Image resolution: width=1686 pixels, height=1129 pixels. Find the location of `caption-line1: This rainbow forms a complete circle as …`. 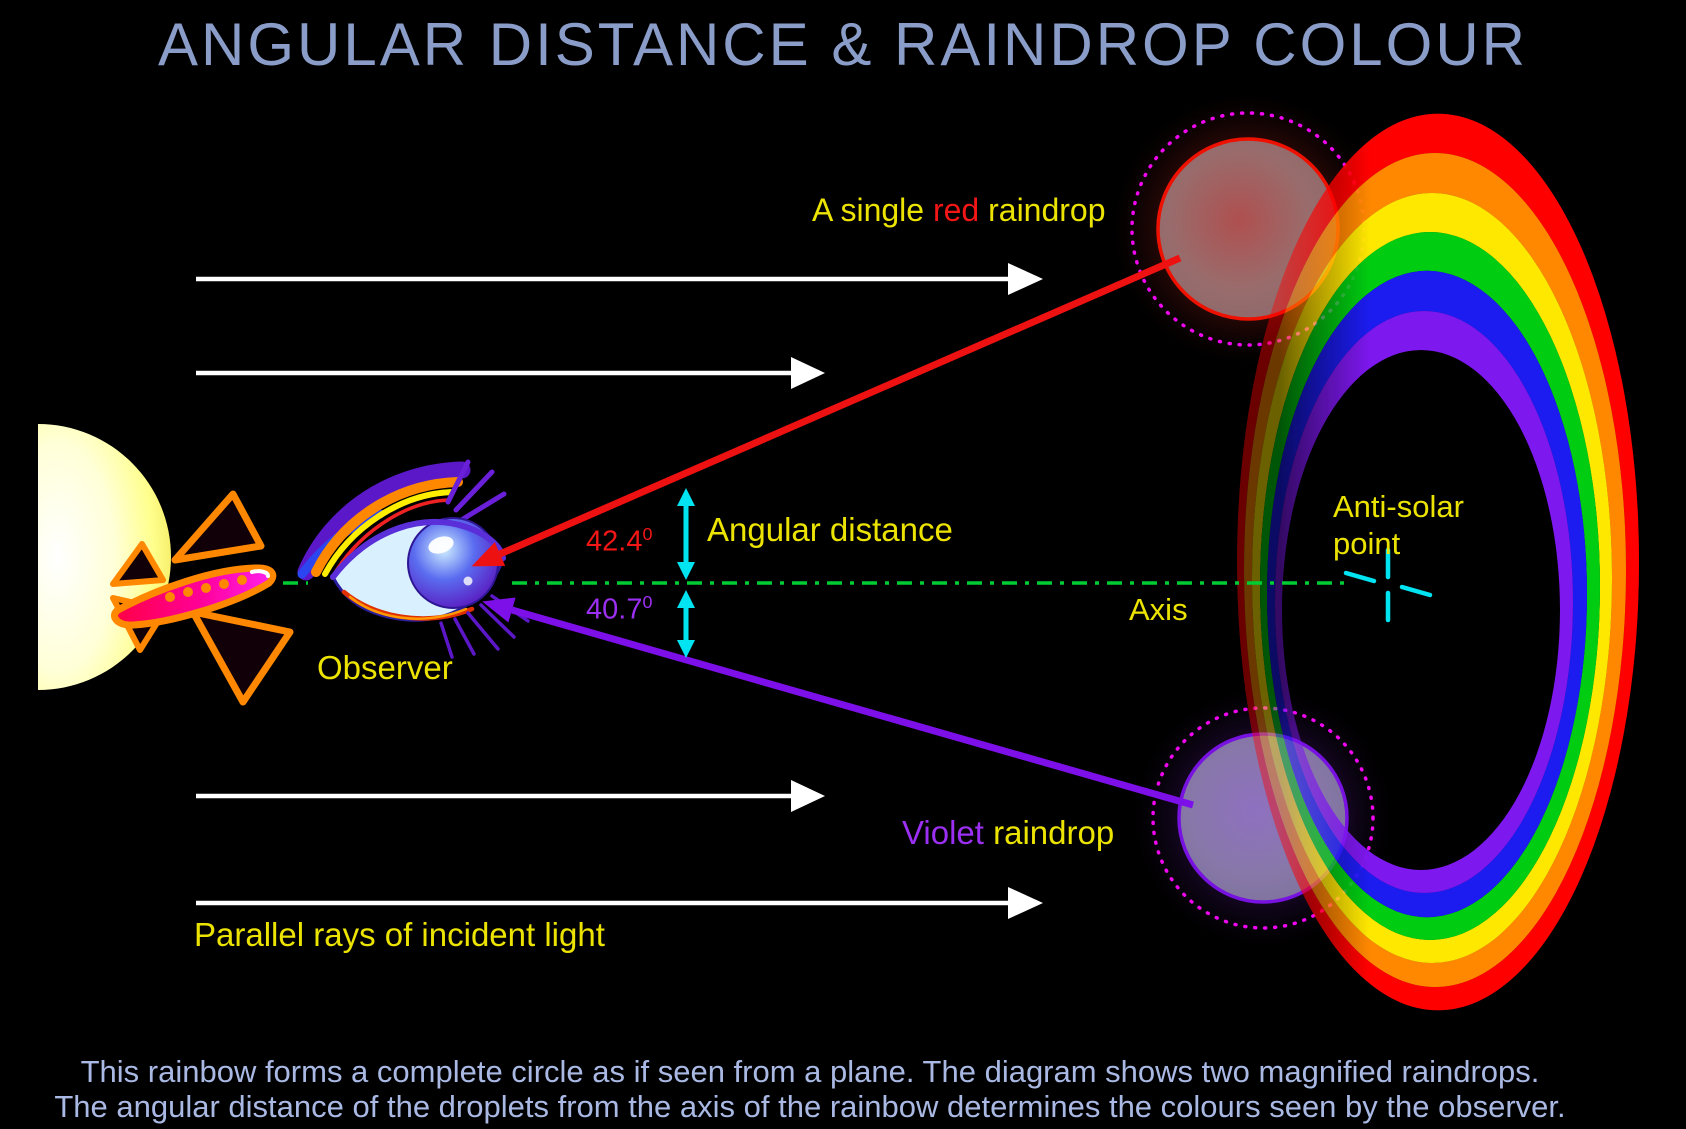

caption-line1: This rainbow forms a complete circle as … is located at coordinates (810, 1071).